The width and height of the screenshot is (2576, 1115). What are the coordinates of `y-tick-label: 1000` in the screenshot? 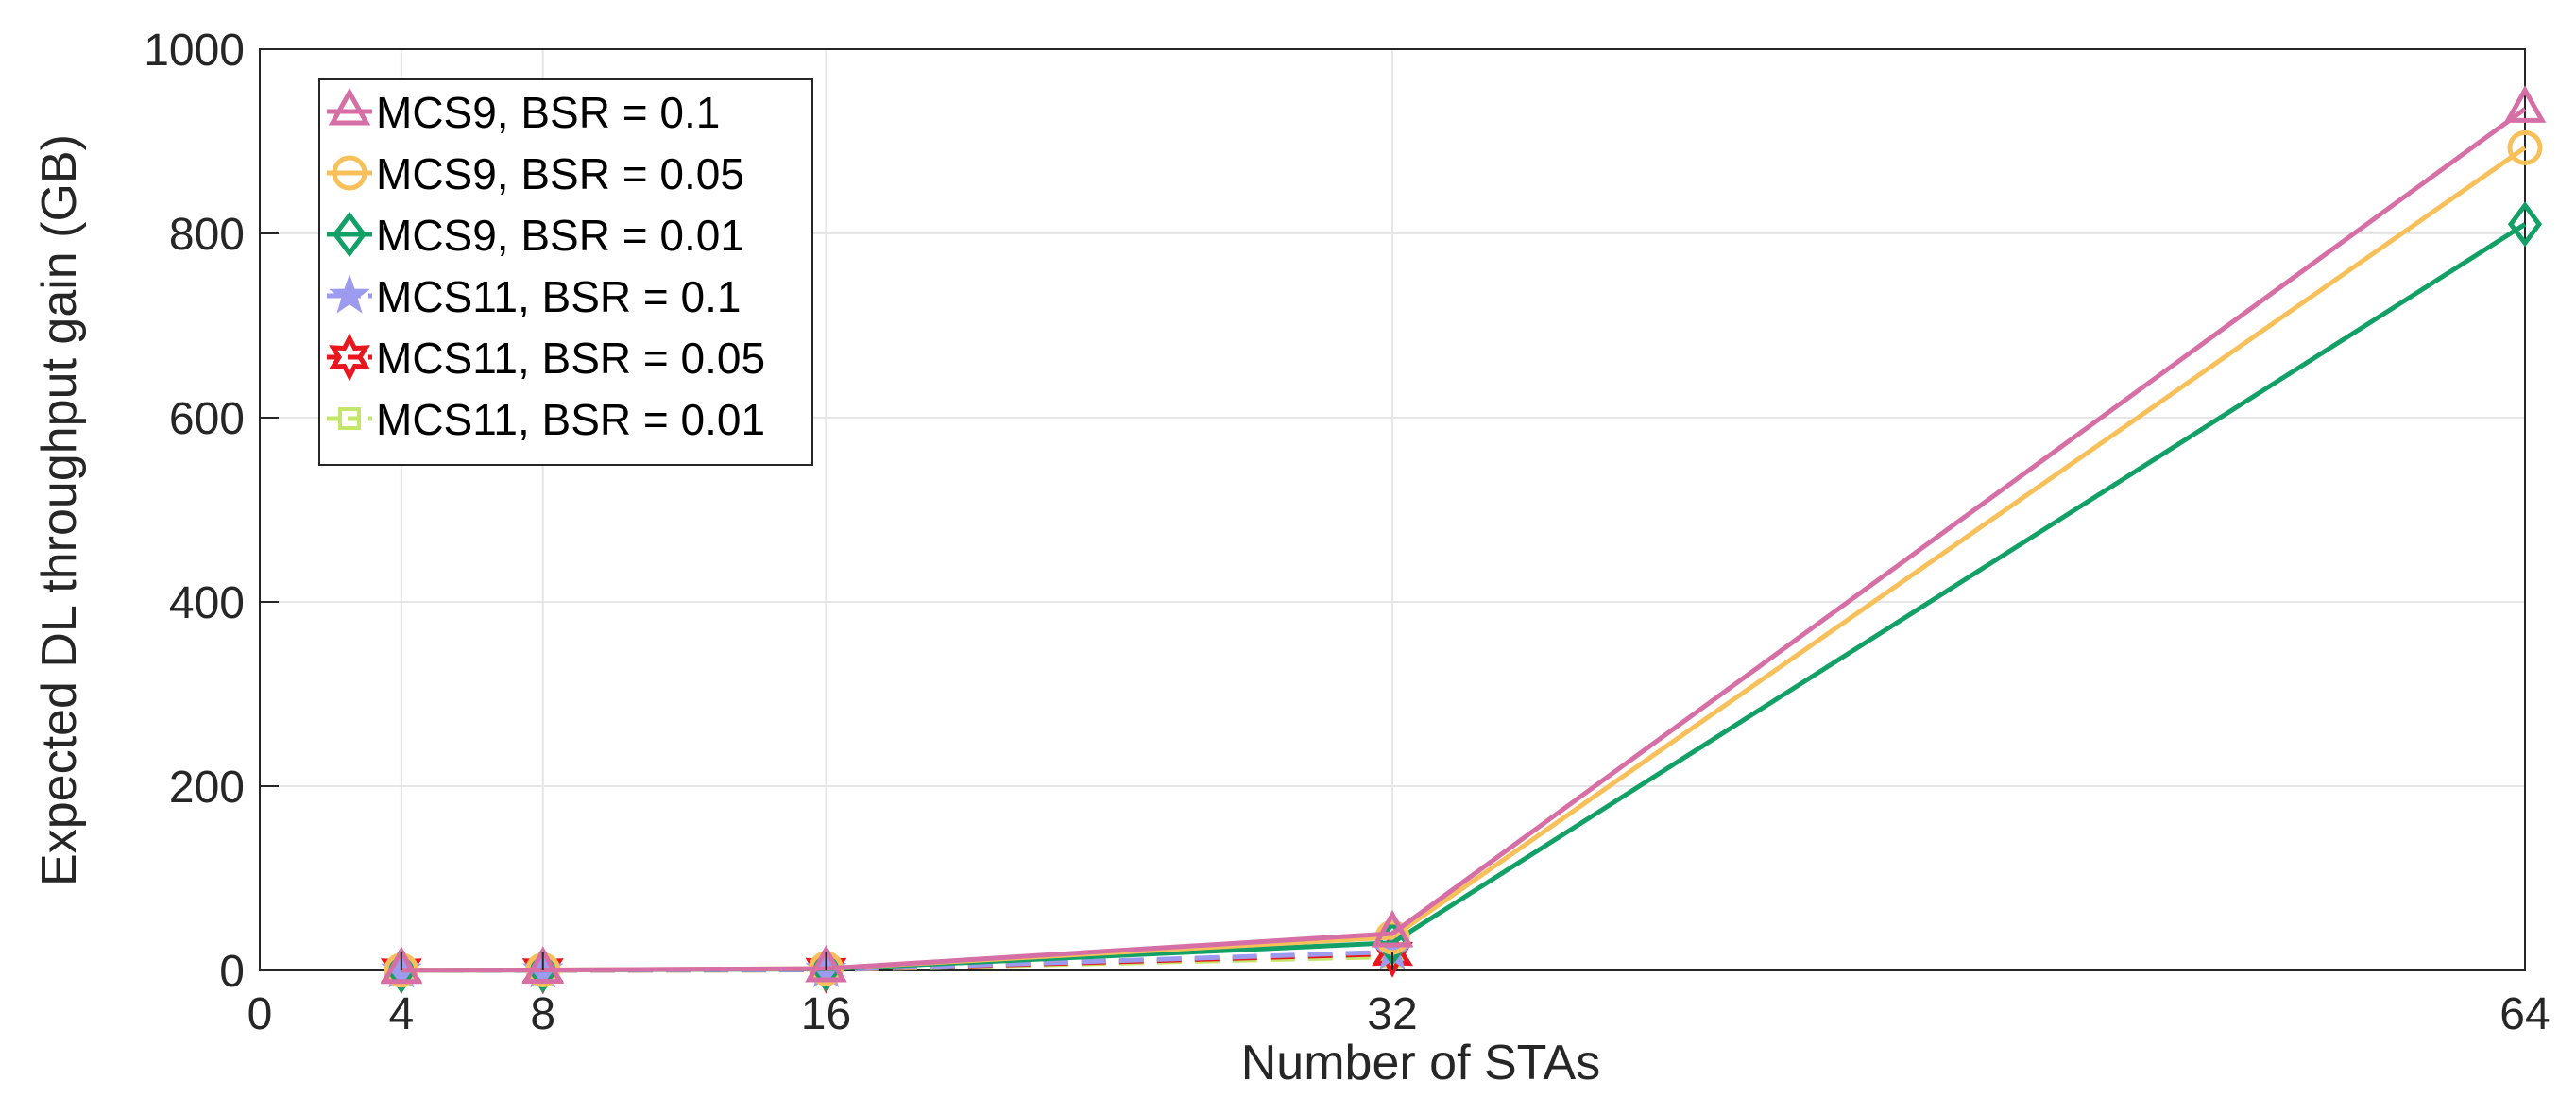 It's located at (195, 51).